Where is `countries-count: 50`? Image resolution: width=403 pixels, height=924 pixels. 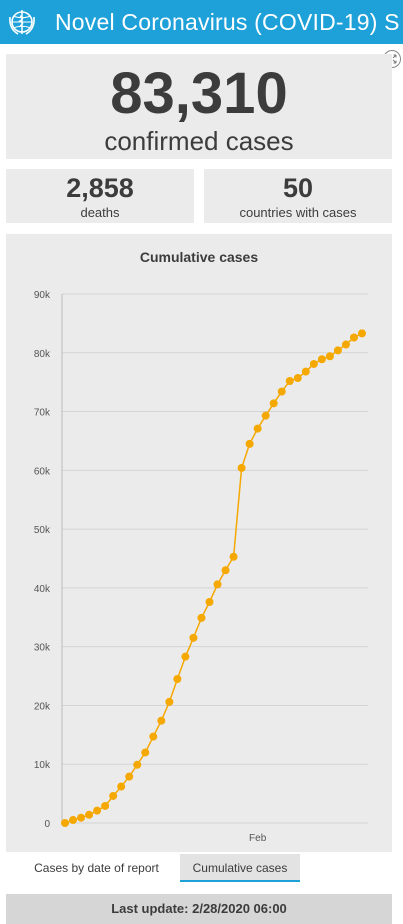 countries-count: 50 is located at coordinates (298, 188).